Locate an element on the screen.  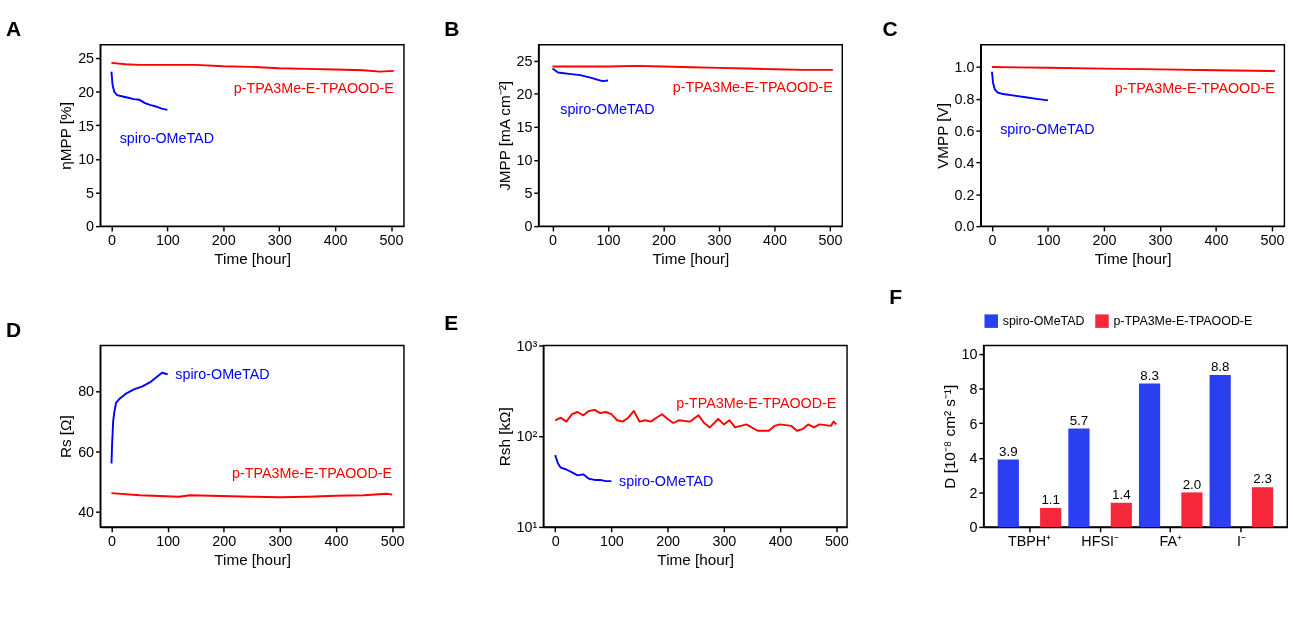
data-label: 8.3 is located at coordinates (1149, 375).